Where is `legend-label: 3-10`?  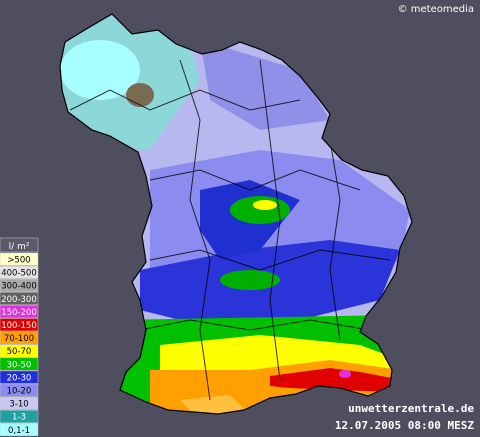 legend-label: 3-10 is located at coordinates (18, 405).